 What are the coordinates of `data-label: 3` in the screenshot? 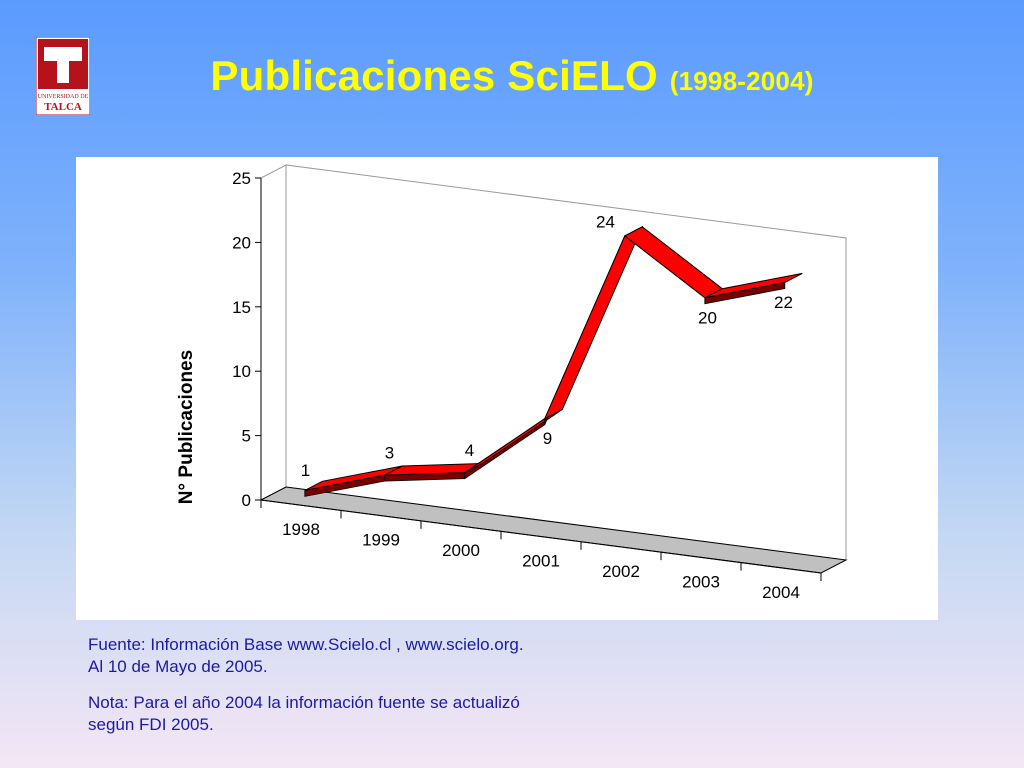 It's located at (389, 453).